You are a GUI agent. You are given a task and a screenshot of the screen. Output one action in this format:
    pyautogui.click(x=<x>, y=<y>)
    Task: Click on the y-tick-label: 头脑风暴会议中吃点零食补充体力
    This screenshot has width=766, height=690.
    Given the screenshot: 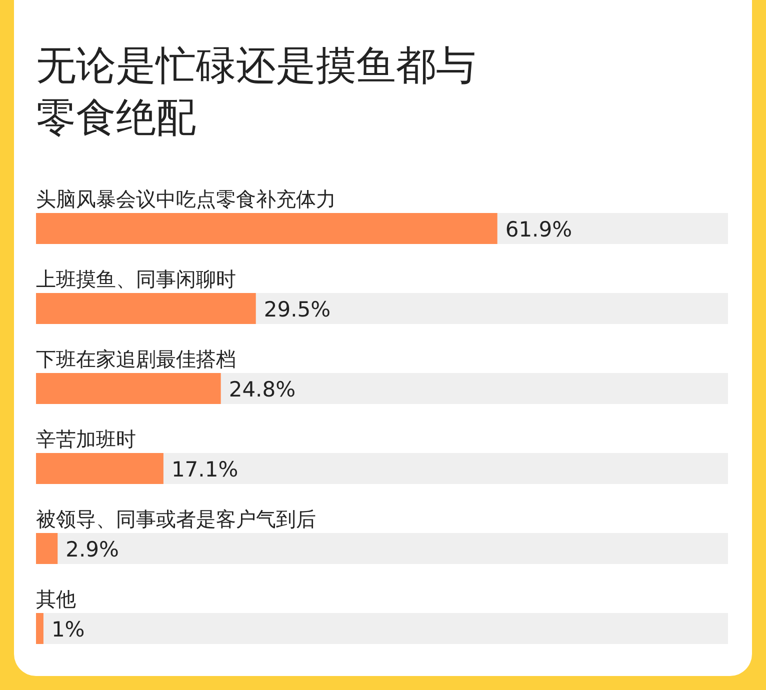 What is the action you would take?
    pyautogui.click(x=186, y=199)
    